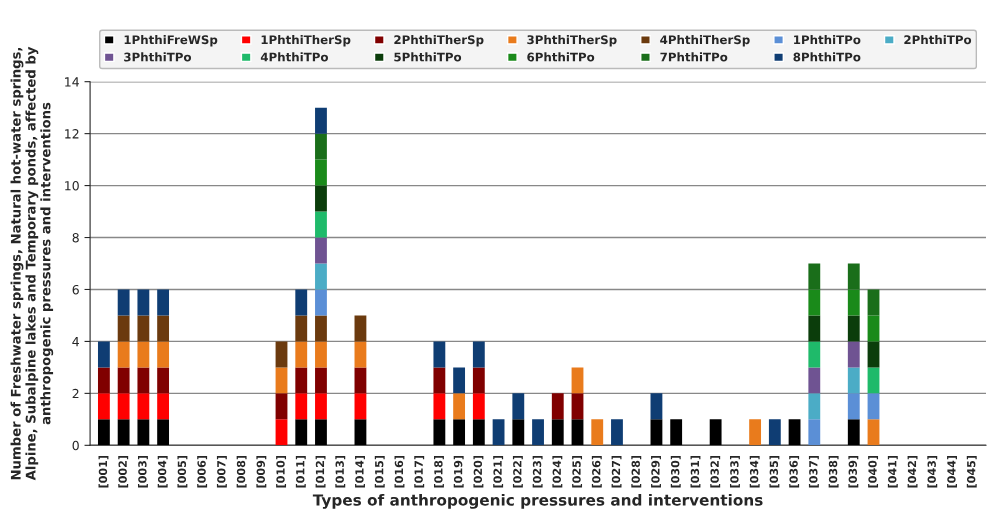 Image resolution: width=1001 pixels, height=527 pixels. What do you see at coordinates (774, 471) in the screenshot?
I see `x-tick-label: [035]` at bounding box center [774, 471].